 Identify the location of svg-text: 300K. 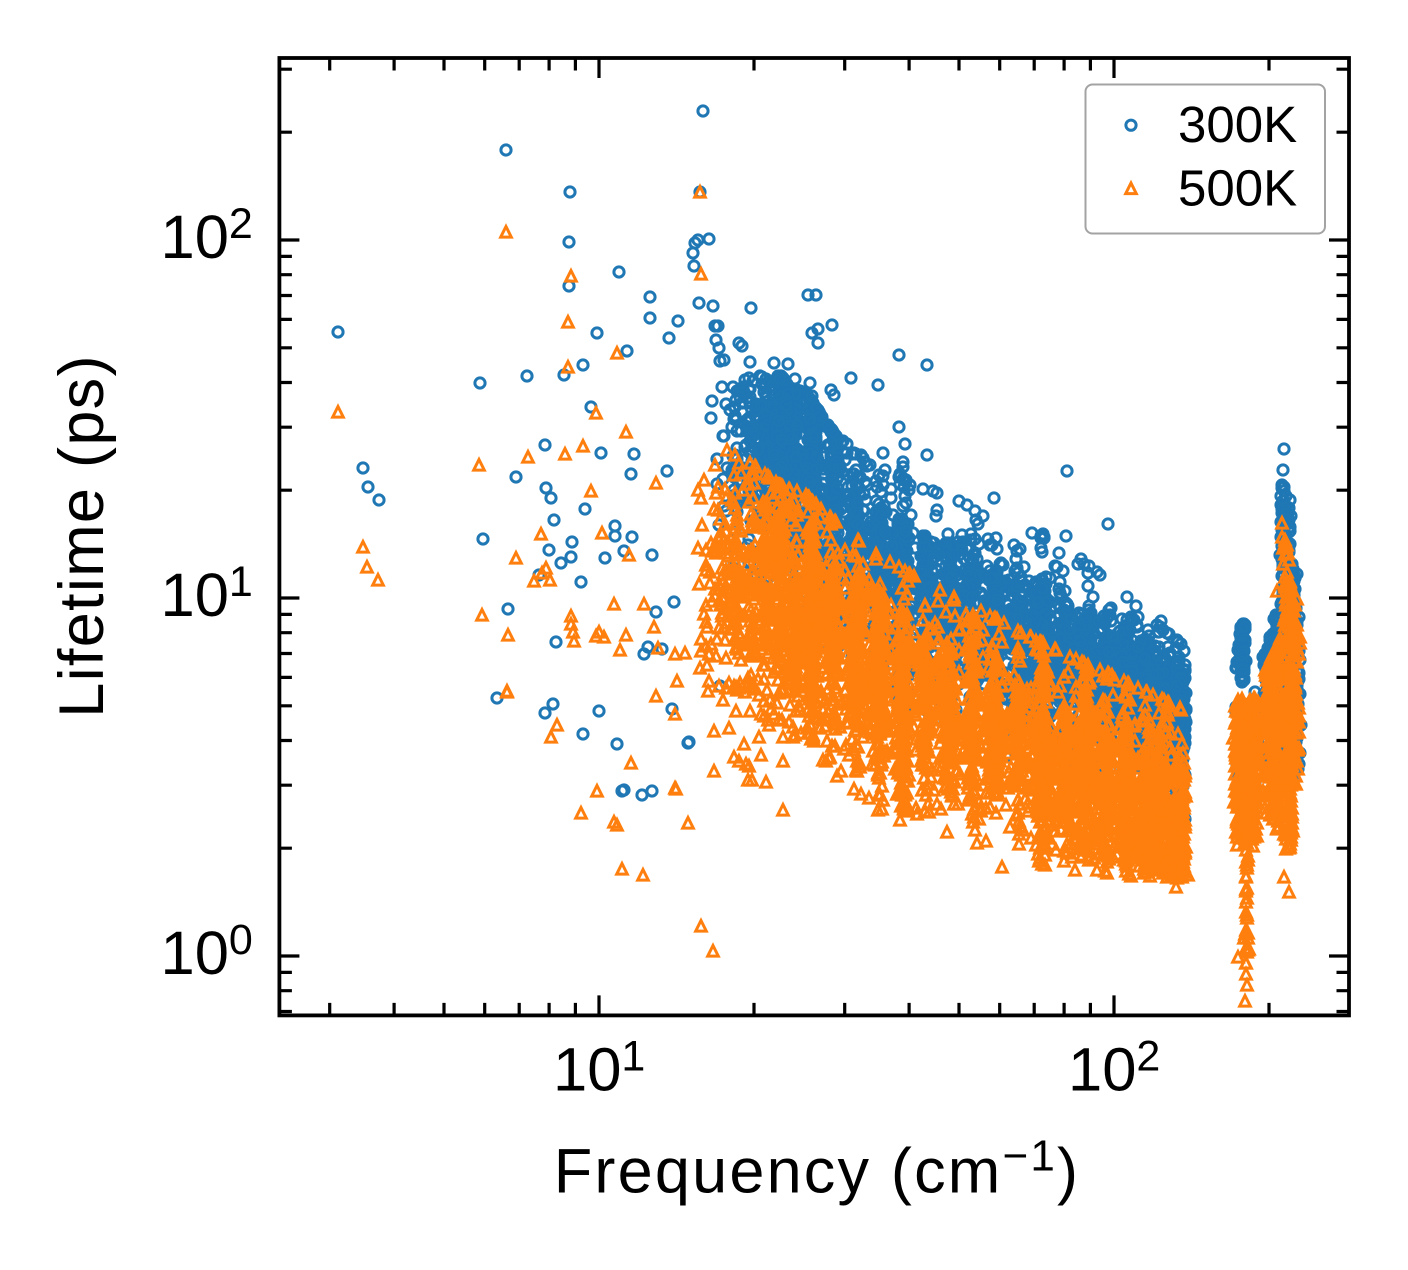
(1237, 124).